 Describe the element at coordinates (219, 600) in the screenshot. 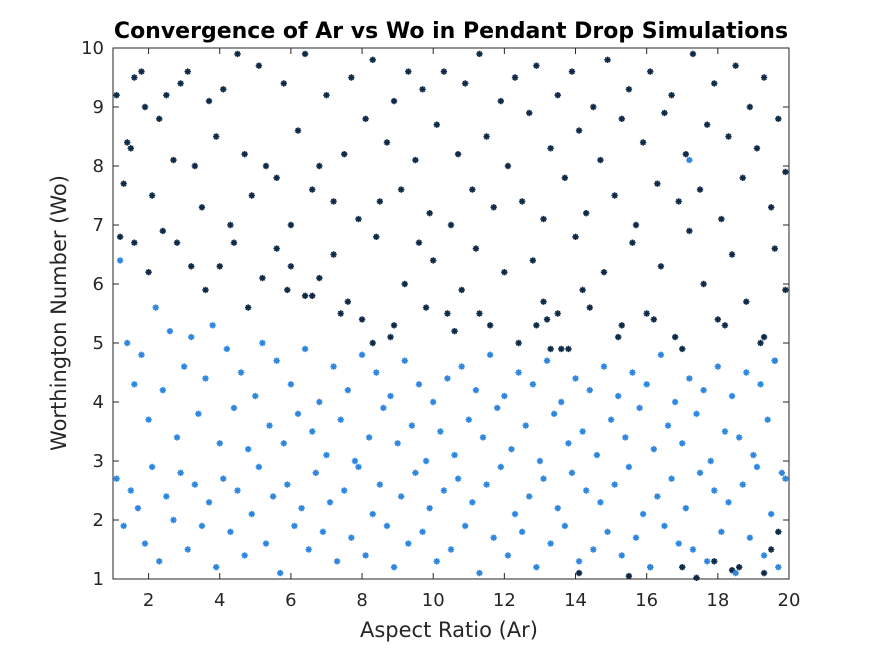

I see `x-tick-label: 4` at that location.